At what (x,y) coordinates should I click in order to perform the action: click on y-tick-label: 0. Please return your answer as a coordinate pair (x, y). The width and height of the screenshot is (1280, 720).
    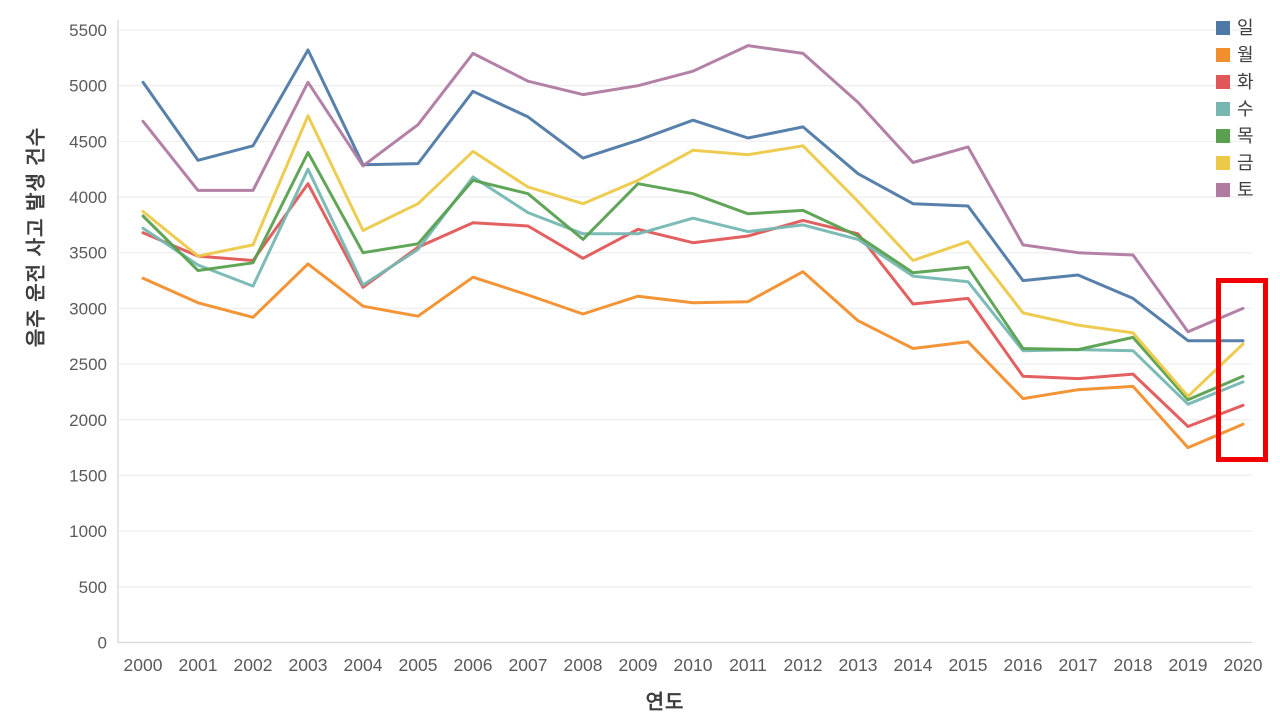
    Looking at the image, I should click on (102, 643).